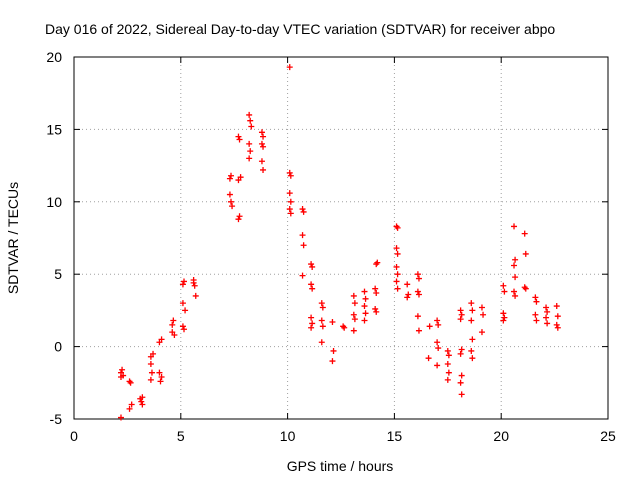 Image resolution: width=640 pixels, height=480 pixels. I want to click on y-tick-label: 0, so click(58, 347).